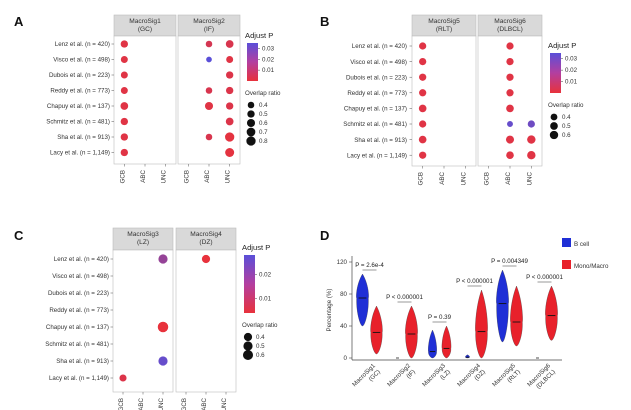 The width and height of the screenshot is (631, 410). I want to click on size-legend-label: 0.8, so click(263, 141).